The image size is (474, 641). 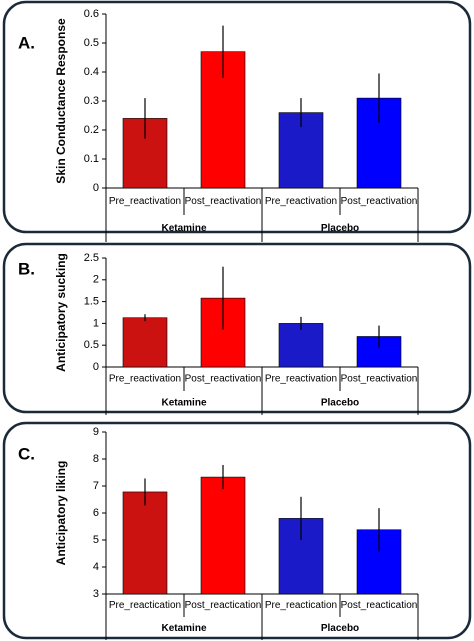 I want to click on y-tick-label: 0.1, so click(x=91, y=159).